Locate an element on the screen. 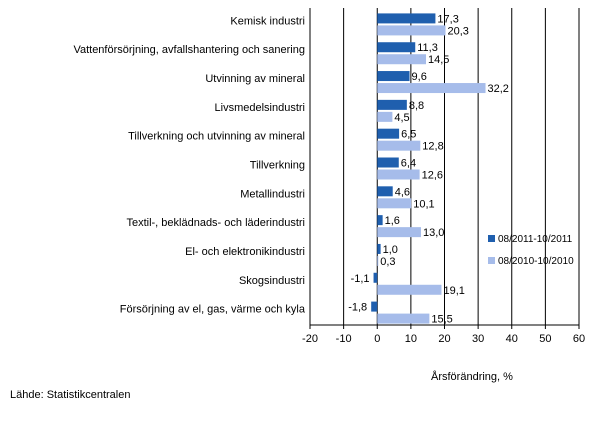 This screenshot has width=598, height=421. x-tick-label: 20 is located at coordinates (444, 339).